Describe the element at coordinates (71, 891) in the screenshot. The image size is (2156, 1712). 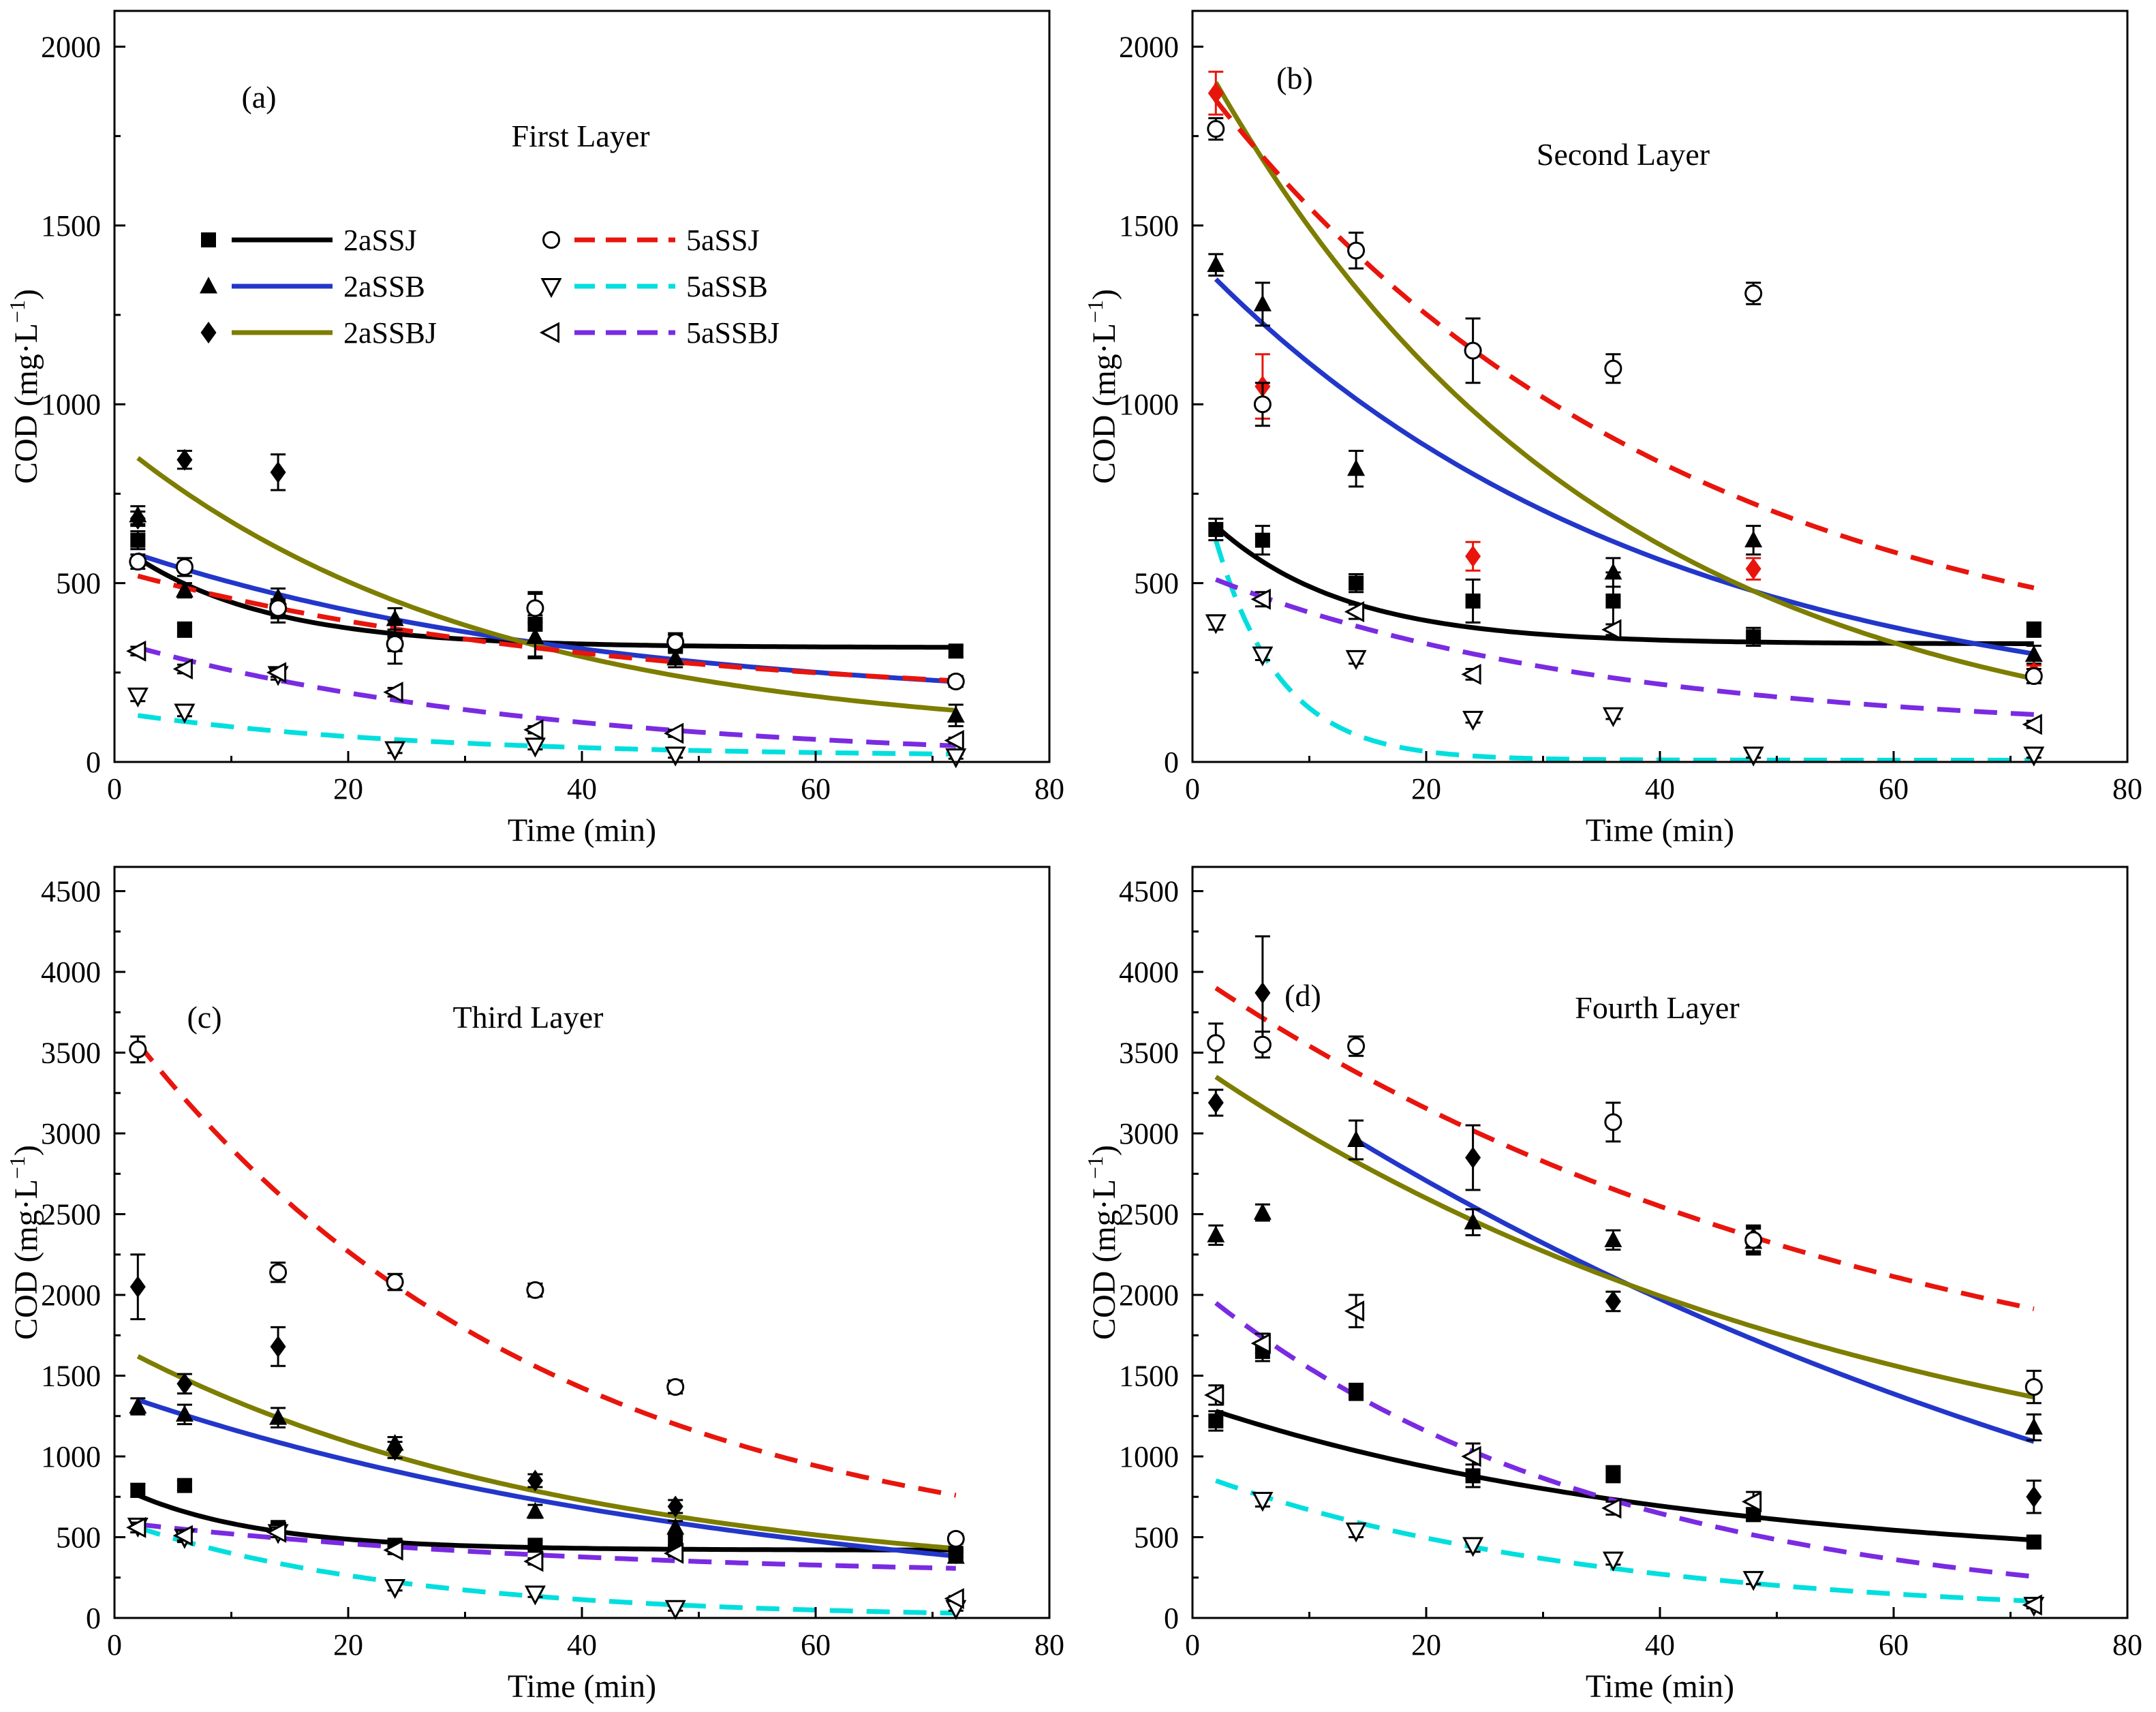
I see `y-tick-label: 4500` at that location.